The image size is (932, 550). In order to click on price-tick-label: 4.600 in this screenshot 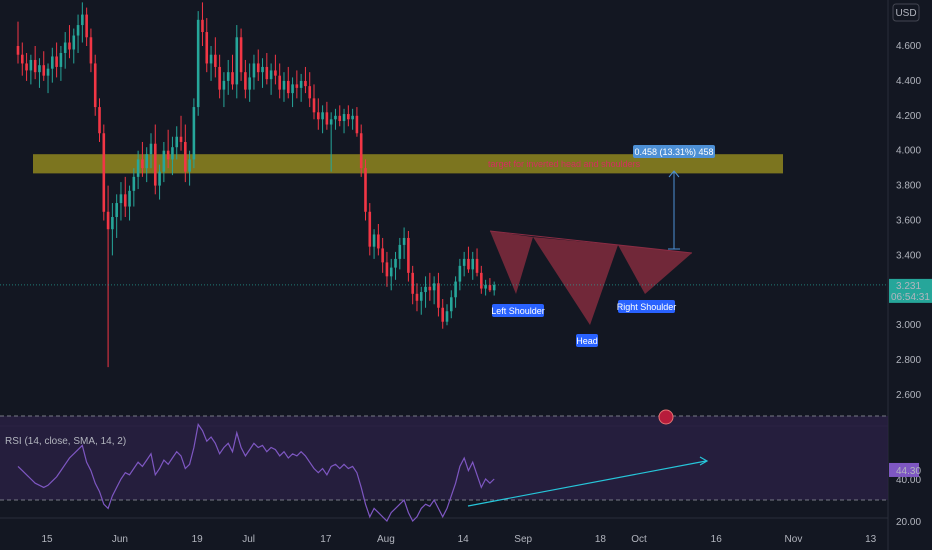, I will do `click(908, 46)`.